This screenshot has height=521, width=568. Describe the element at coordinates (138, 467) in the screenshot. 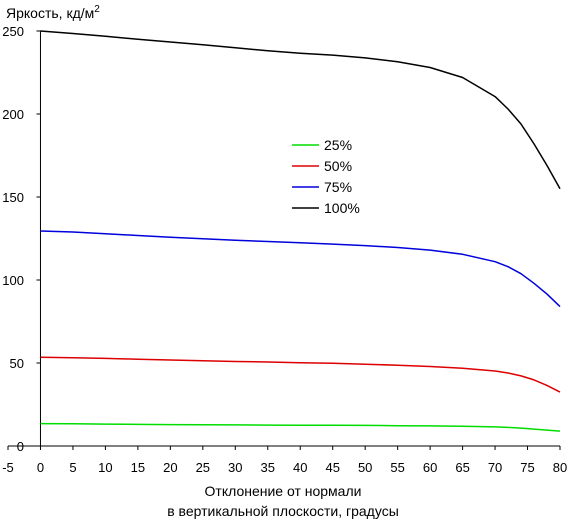

I see `x-tick-label: 15` at that location.